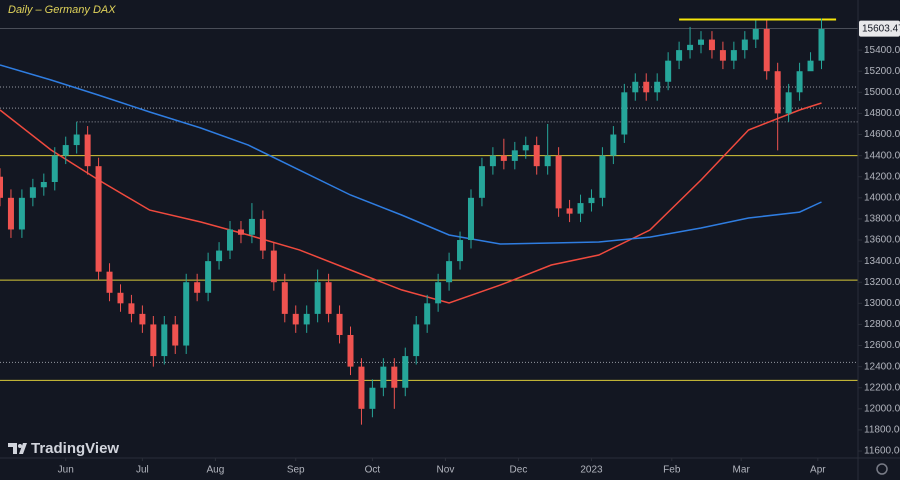  What do you see at coordinates (882, 113) in the screenshot?
I see `y-tick-label: 14800.00` at bounding box center [882, 113].